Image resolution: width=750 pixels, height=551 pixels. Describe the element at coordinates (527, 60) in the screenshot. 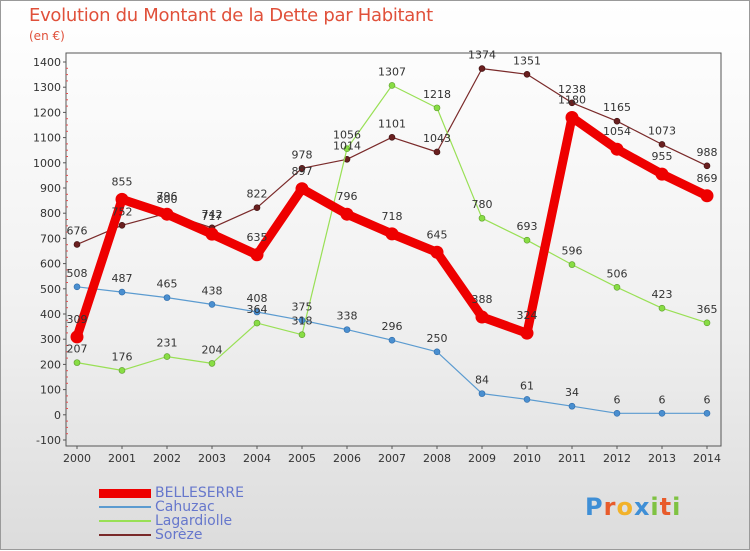

I see `data-label-sorze: 1351` at that location.